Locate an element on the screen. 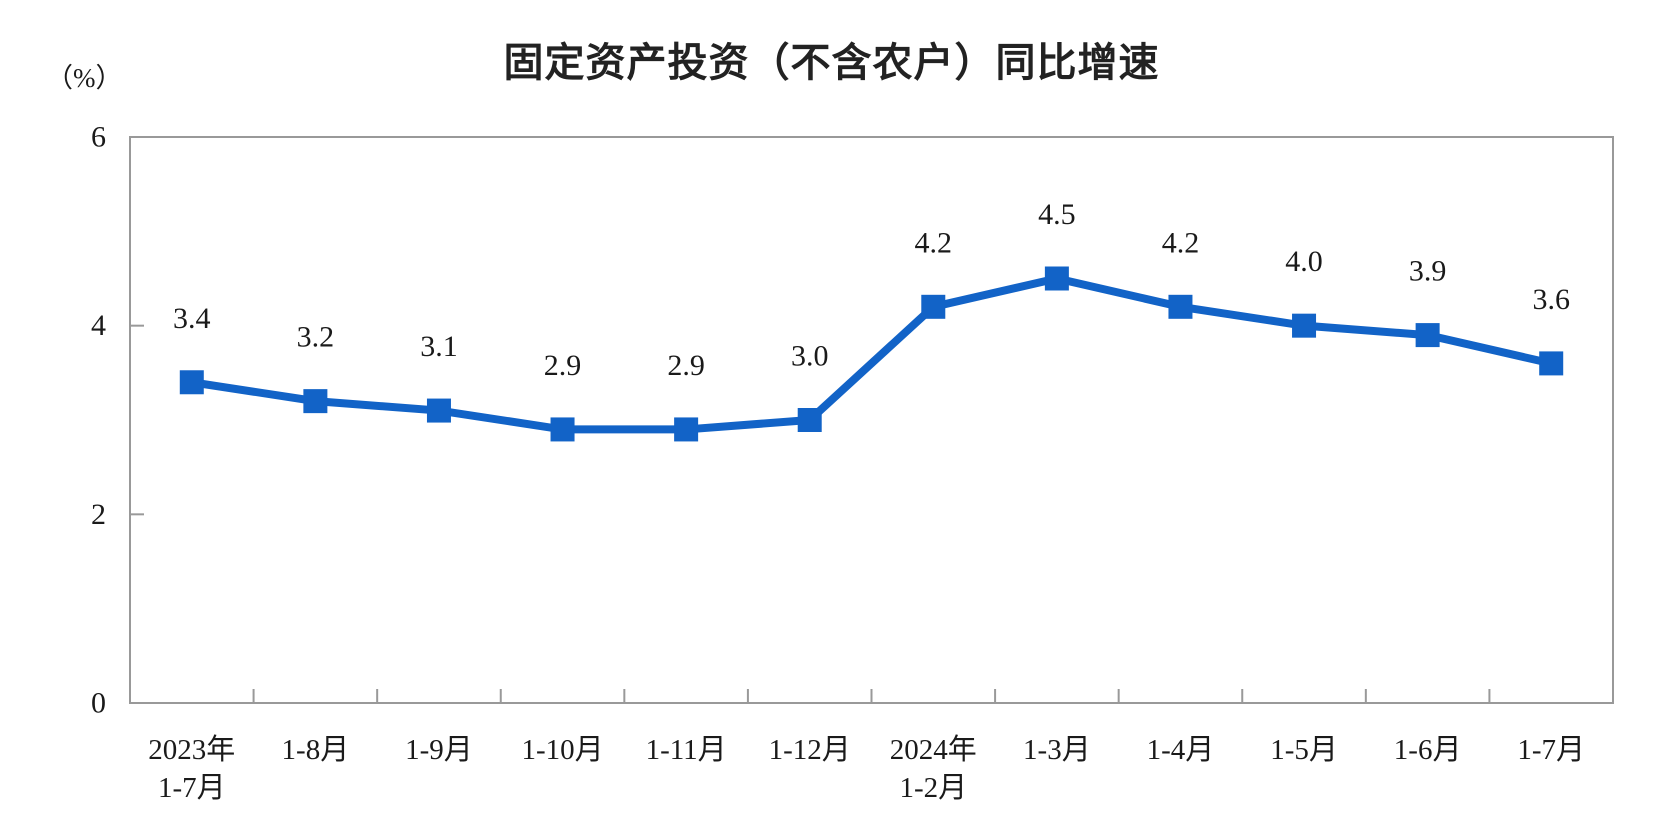  data-point-label: 3.0 is located at coordinates (810, 356).